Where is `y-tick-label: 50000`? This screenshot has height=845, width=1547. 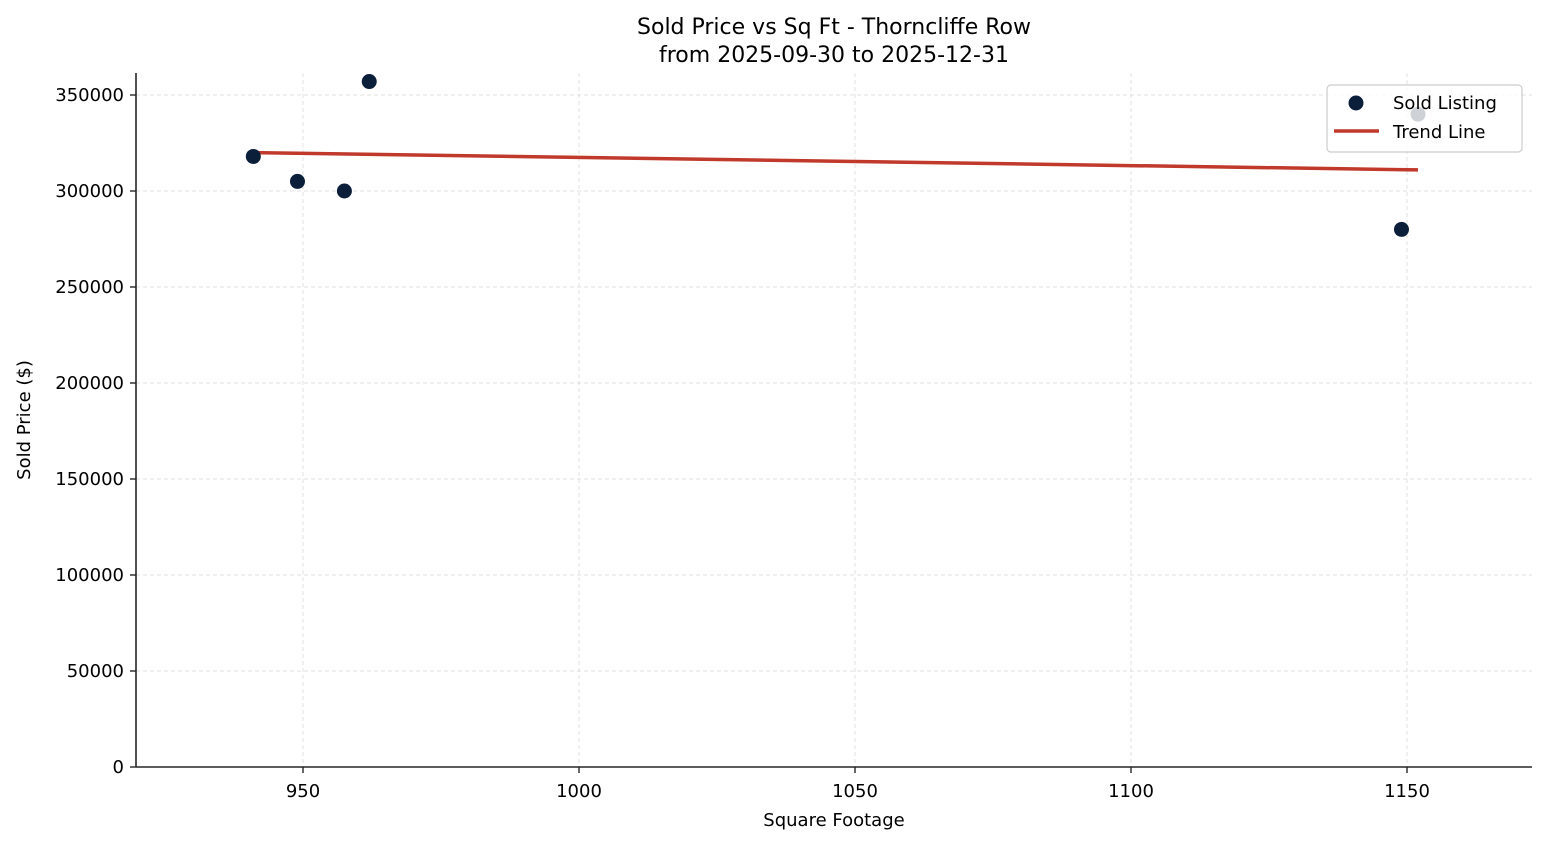 y-tick-label: 50000 is located at coordinates (95, 671).